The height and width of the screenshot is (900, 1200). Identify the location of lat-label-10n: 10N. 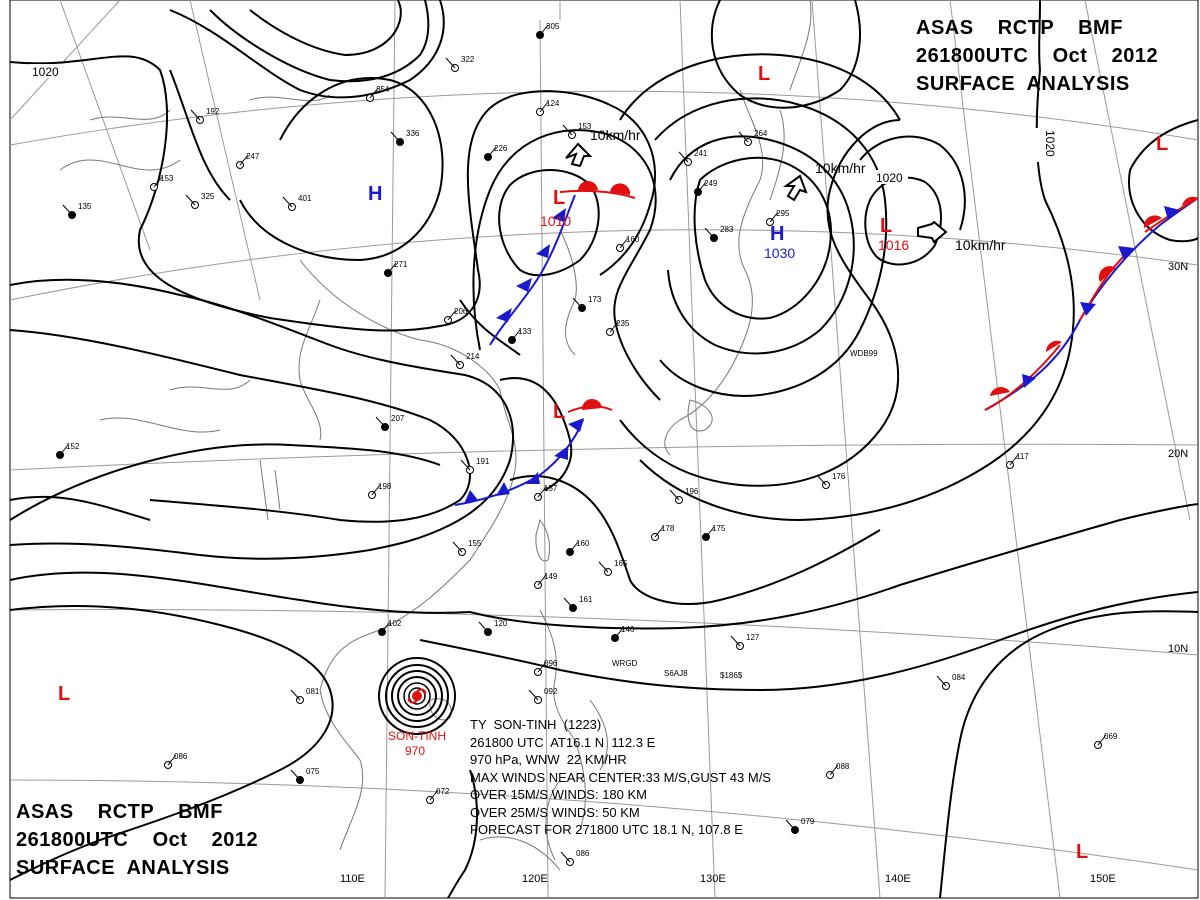
(1178, 649).